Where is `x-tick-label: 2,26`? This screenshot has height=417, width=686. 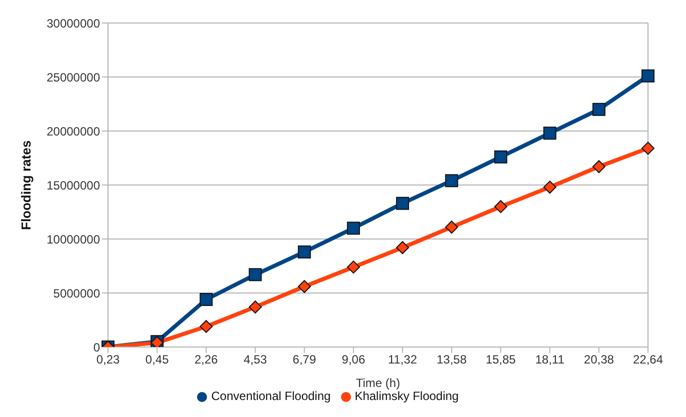 x-tick-label: 2,26 is located at coordinates (206, 359).